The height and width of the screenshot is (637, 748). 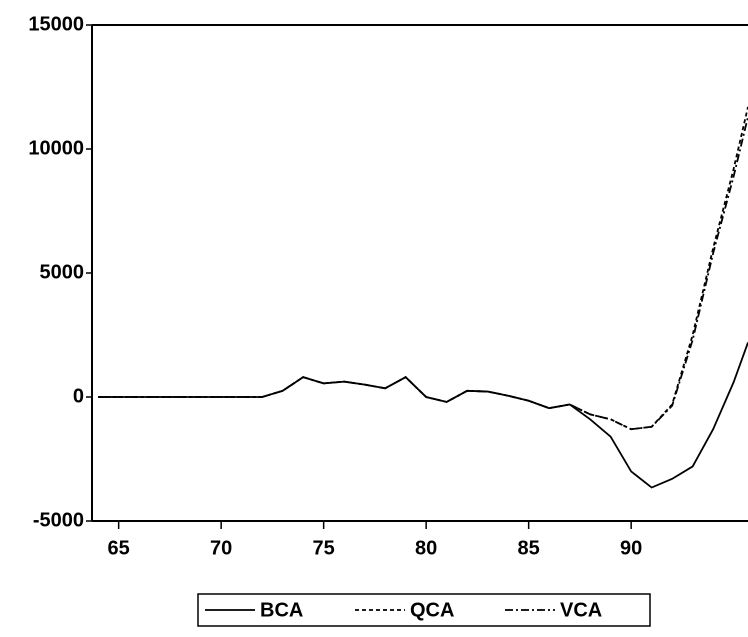 I want to click on x-tick-label: 70, so click(x=221, y=548).